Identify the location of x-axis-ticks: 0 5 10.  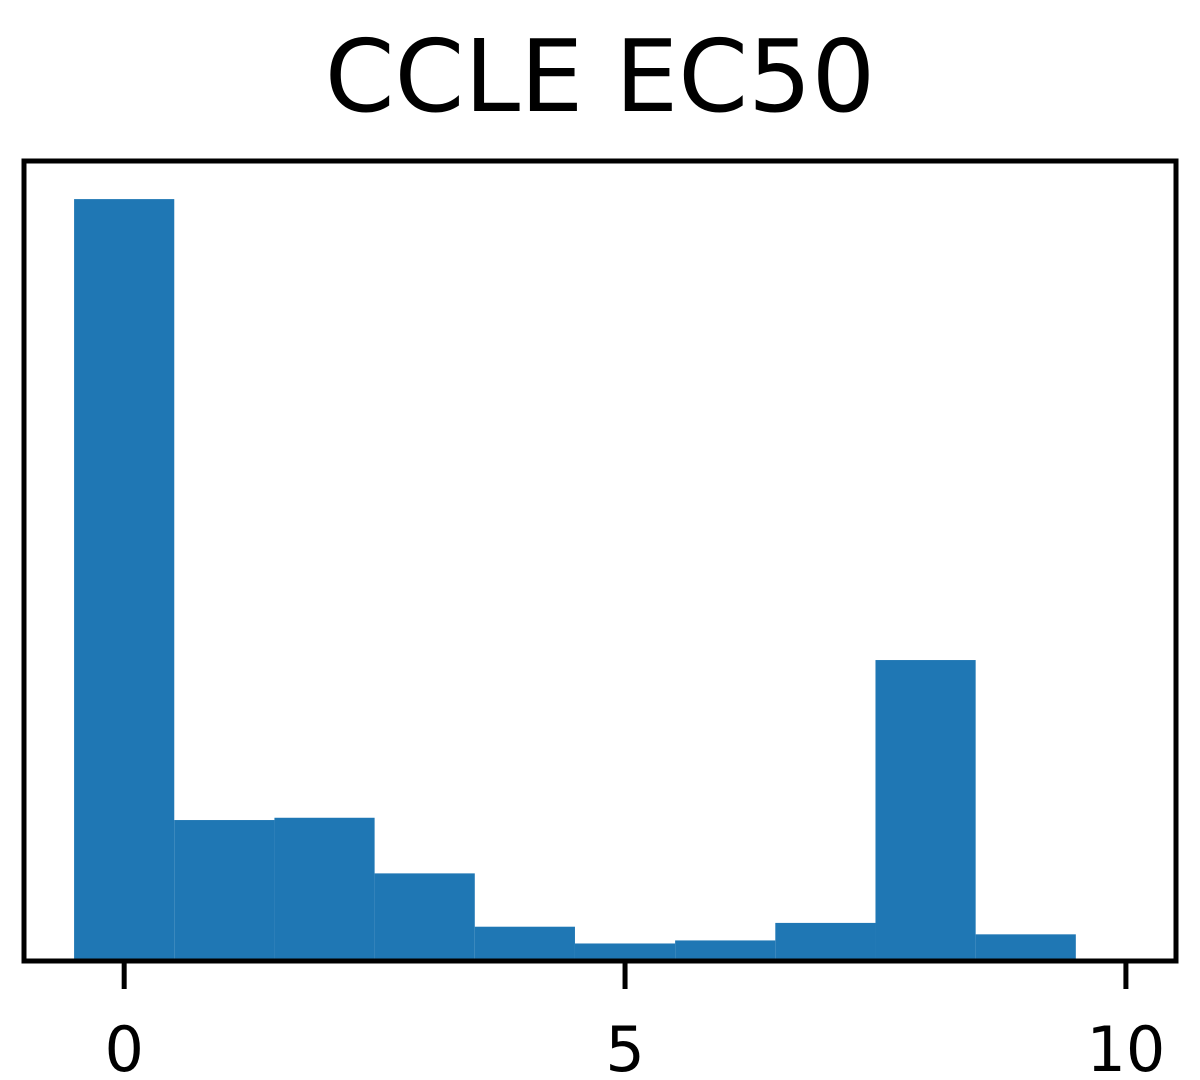
(634, 1020).